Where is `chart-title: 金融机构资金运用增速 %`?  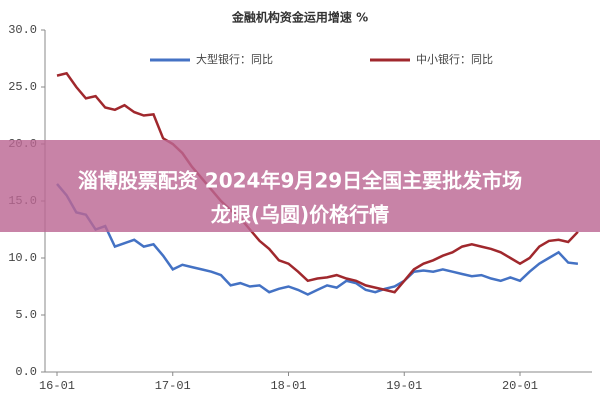 chart-title: 金融机构资金运用增速 % is located at coordinates (299, 17).